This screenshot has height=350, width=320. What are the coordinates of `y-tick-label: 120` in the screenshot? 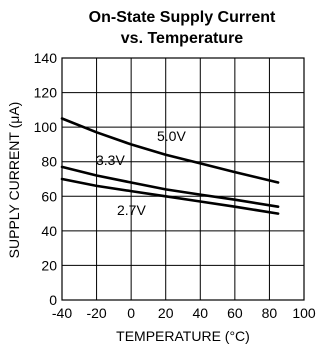 It's located at (46, 93).